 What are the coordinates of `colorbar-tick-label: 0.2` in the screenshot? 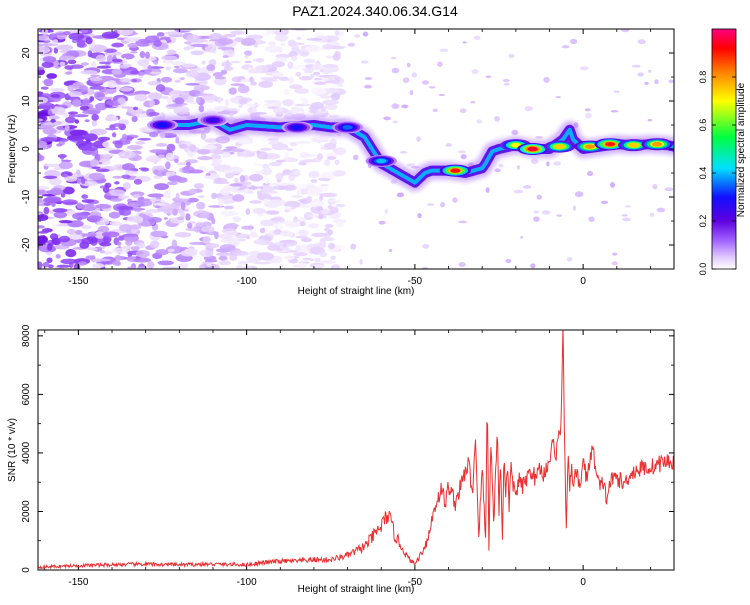 It's located at (703, 221).